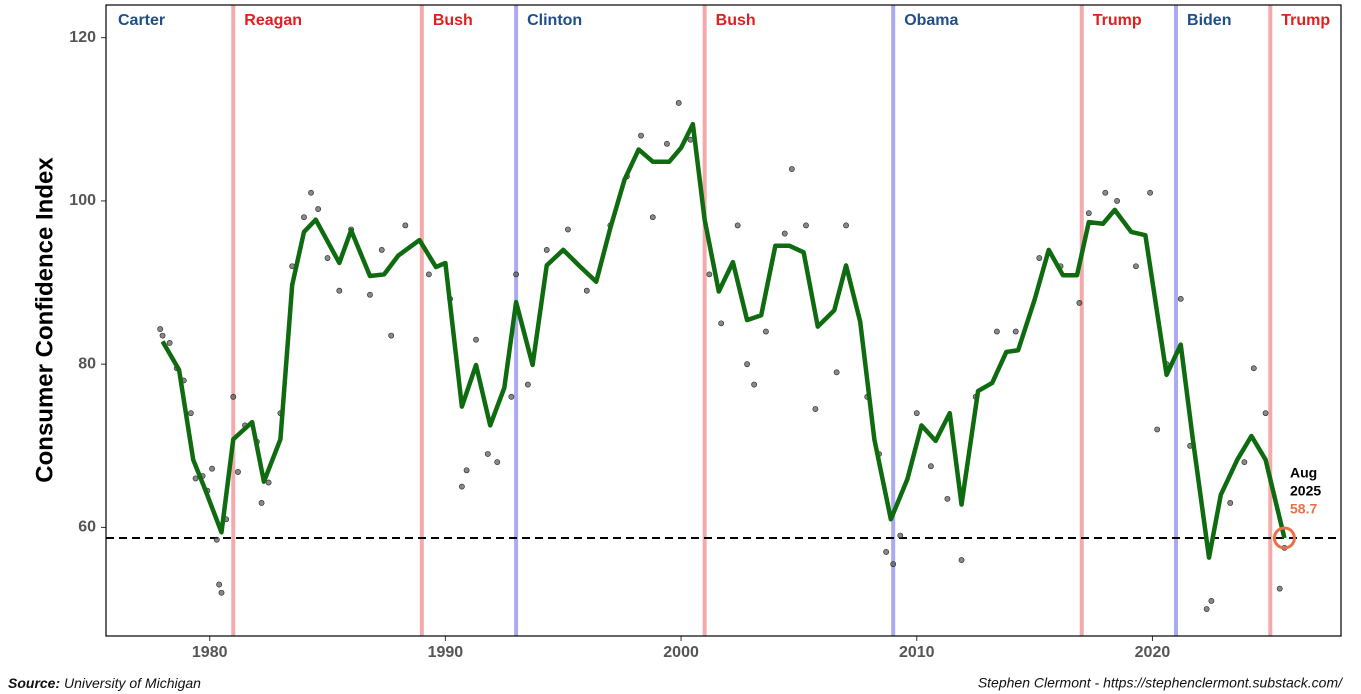 The height and width of the screenshot is (694, 1361). What do you see at coordinates (34, 683) in the screenshot?
I see `source-label: Source:` at bounding box center [34, 683].